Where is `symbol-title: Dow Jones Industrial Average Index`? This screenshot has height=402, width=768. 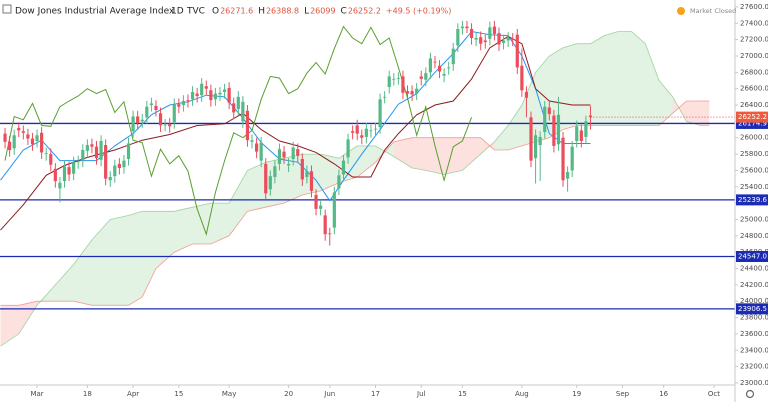 symbol-title: Dow Jones Industrial Average Index is located at coordinates (95, 12).